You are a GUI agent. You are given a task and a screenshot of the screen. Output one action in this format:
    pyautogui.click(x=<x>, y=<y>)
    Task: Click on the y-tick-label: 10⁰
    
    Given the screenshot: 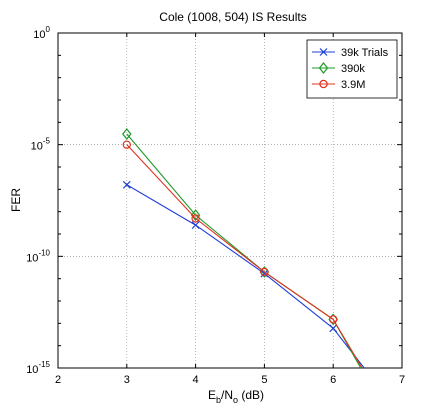 What is the action you would take?
    pyautogui.click(x=41, y=33)
    